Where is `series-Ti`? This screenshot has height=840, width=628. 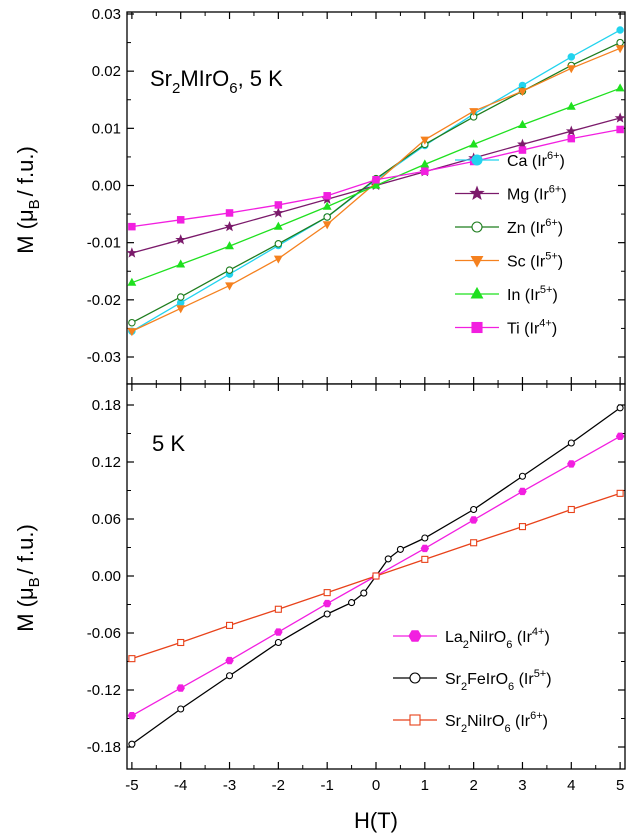 series-Ti is located at coordinates (376, 178).